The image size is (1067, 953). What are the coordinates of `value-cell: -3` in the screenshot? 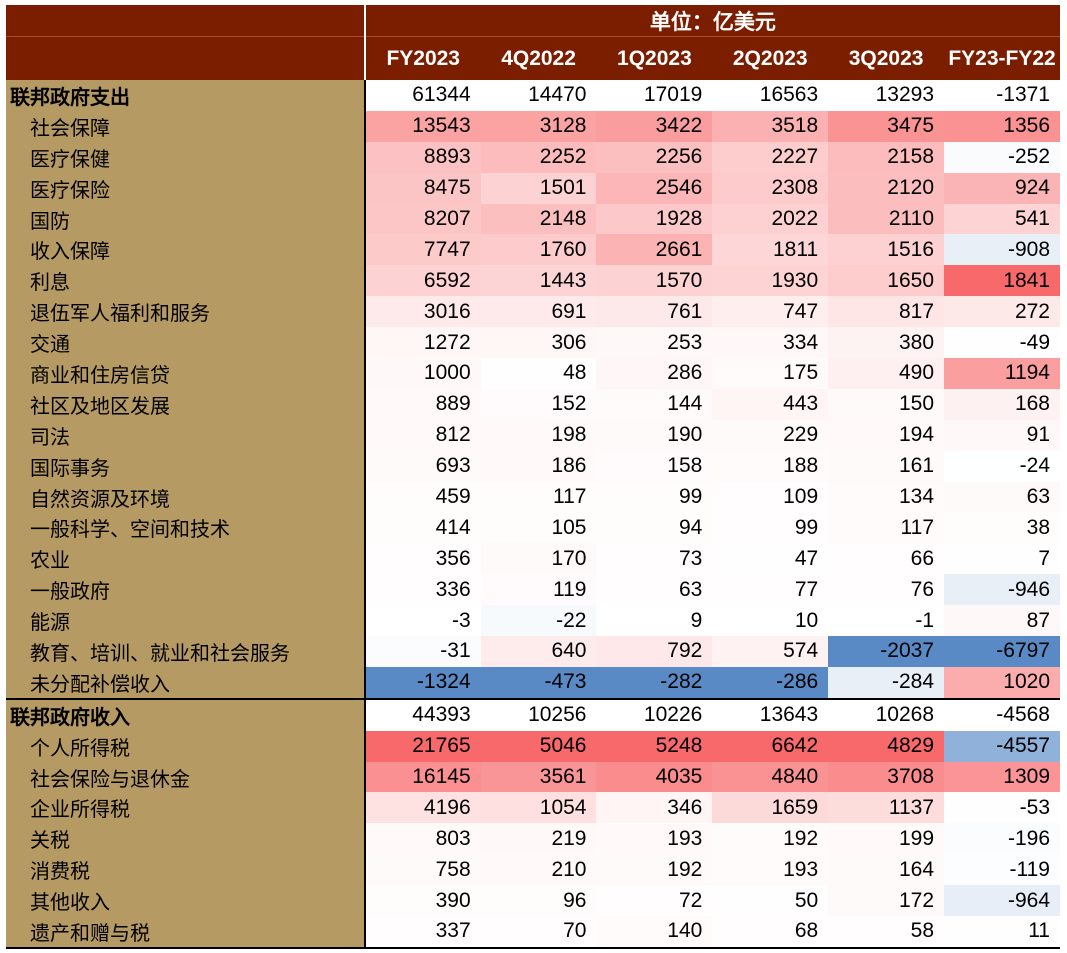 It's located at (422, 621).